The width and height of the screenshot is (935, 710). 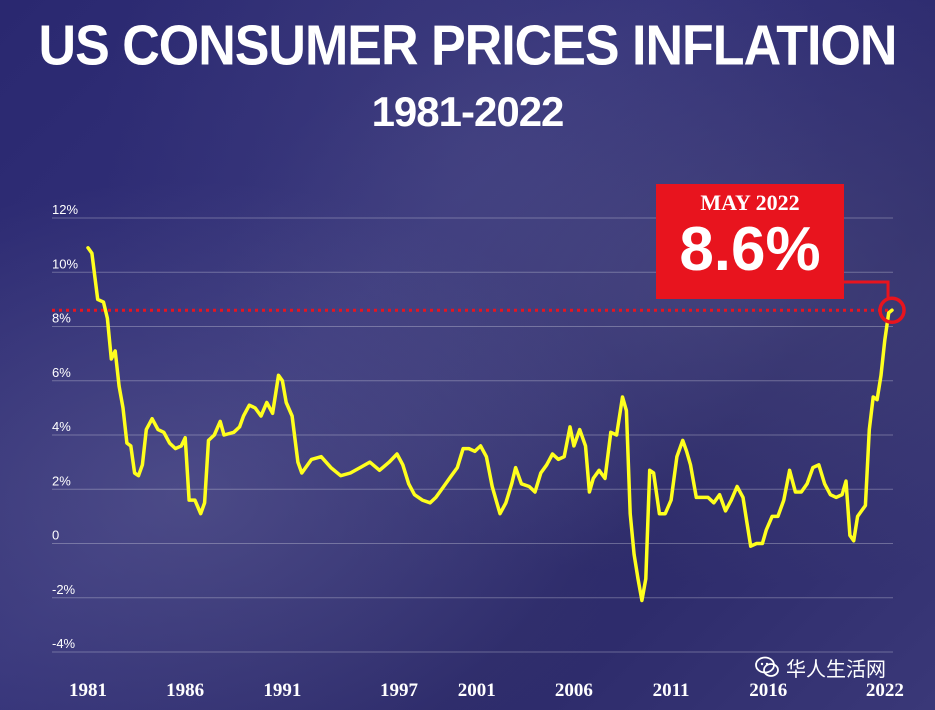 I want to click on x-tick-label: 1991, so click(x=282, y=690).